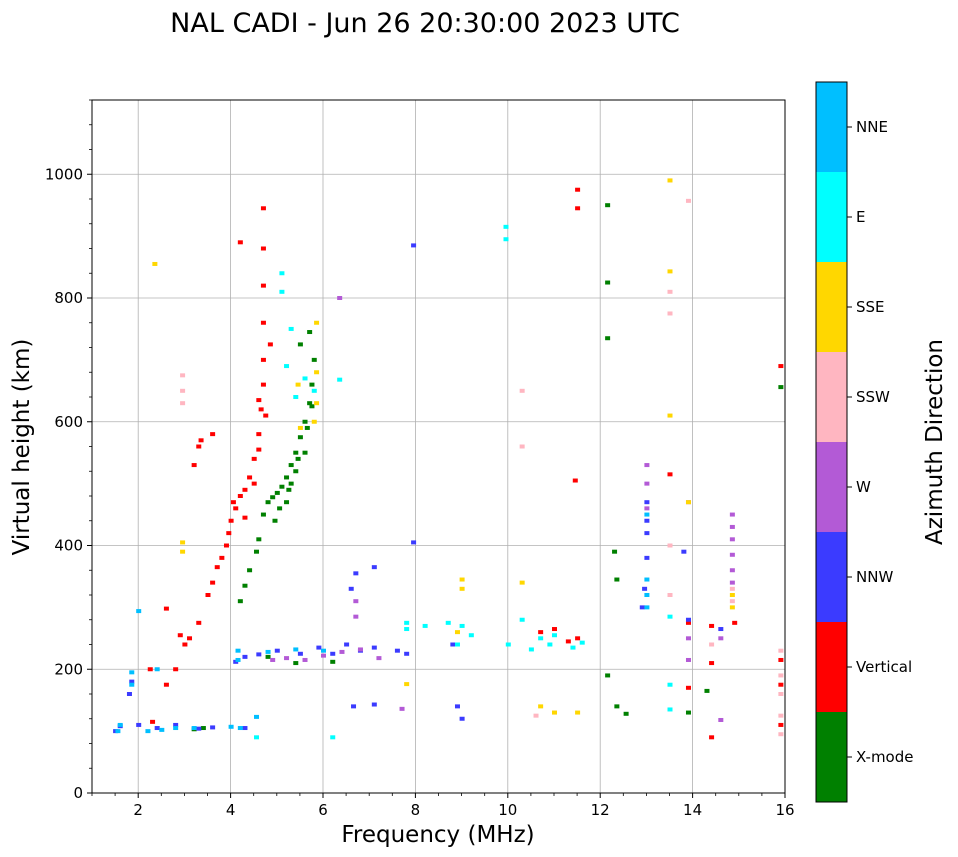  I want to click on x-tick-label: 10, so click(507, 810).